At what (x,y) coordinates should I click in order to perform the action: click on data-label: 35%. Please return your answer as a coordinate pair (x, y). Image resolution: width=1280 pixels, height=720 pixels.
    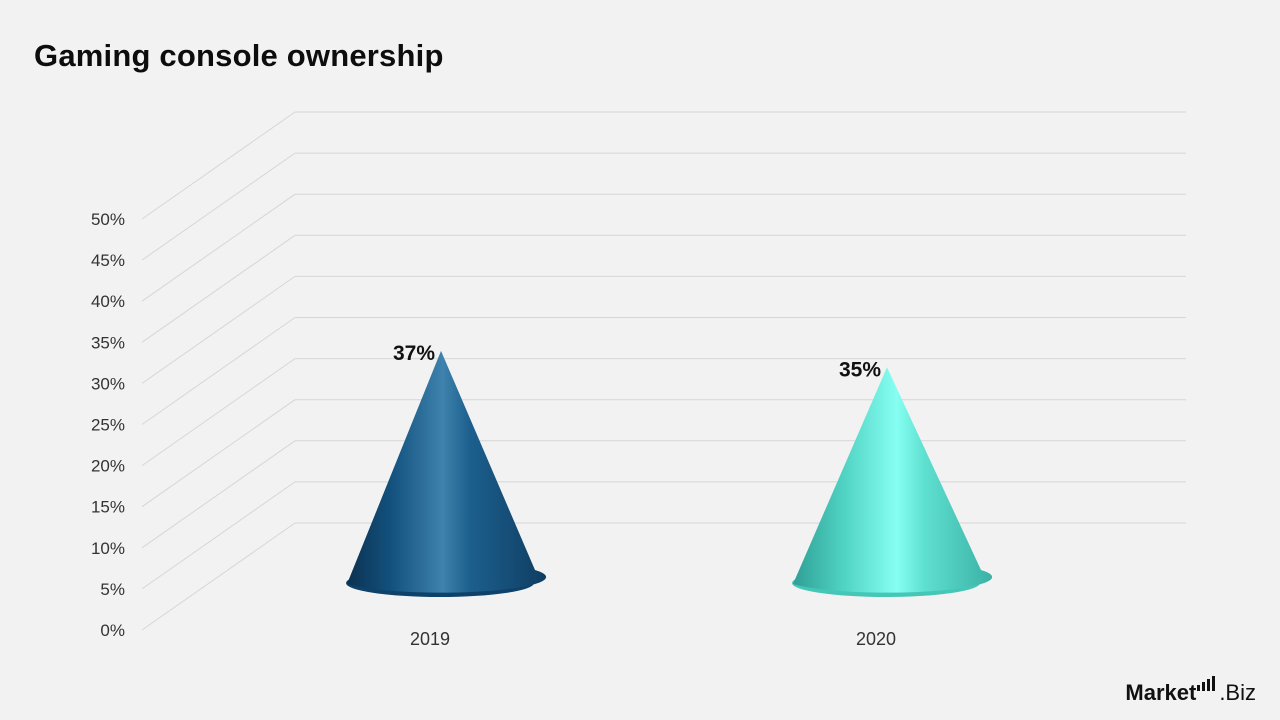
    Looking at the image, I should click on (860, 369).